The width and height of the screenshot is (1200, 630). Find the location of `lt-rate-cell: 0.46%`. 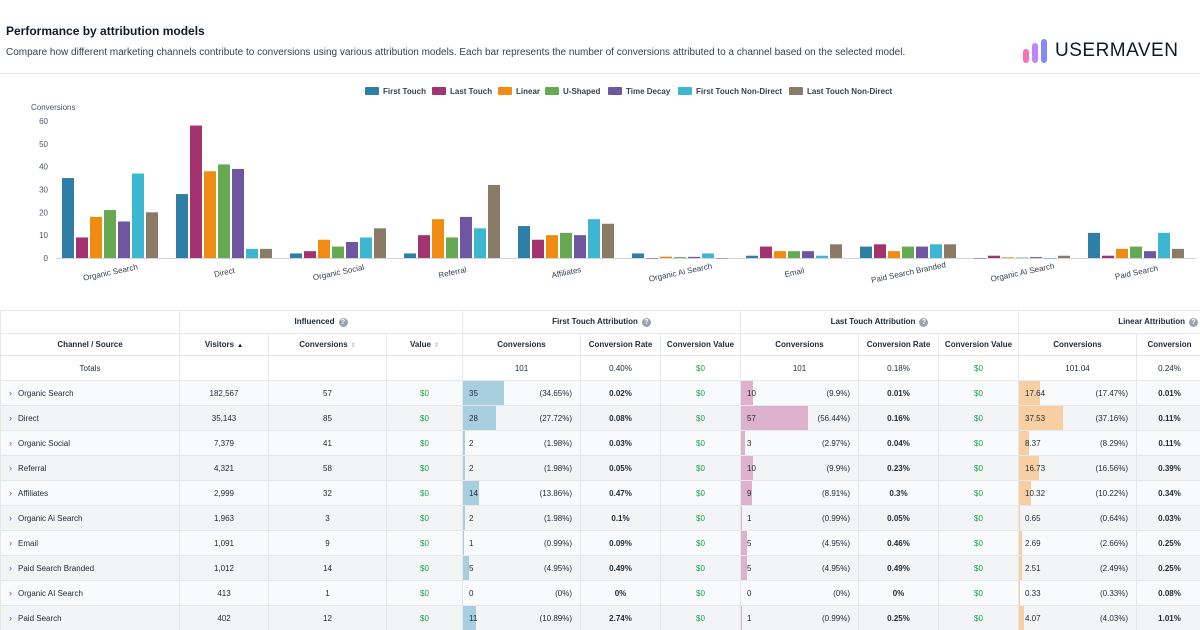

lt-rate-cell: 0.46% is located at coordinates (898, 543).